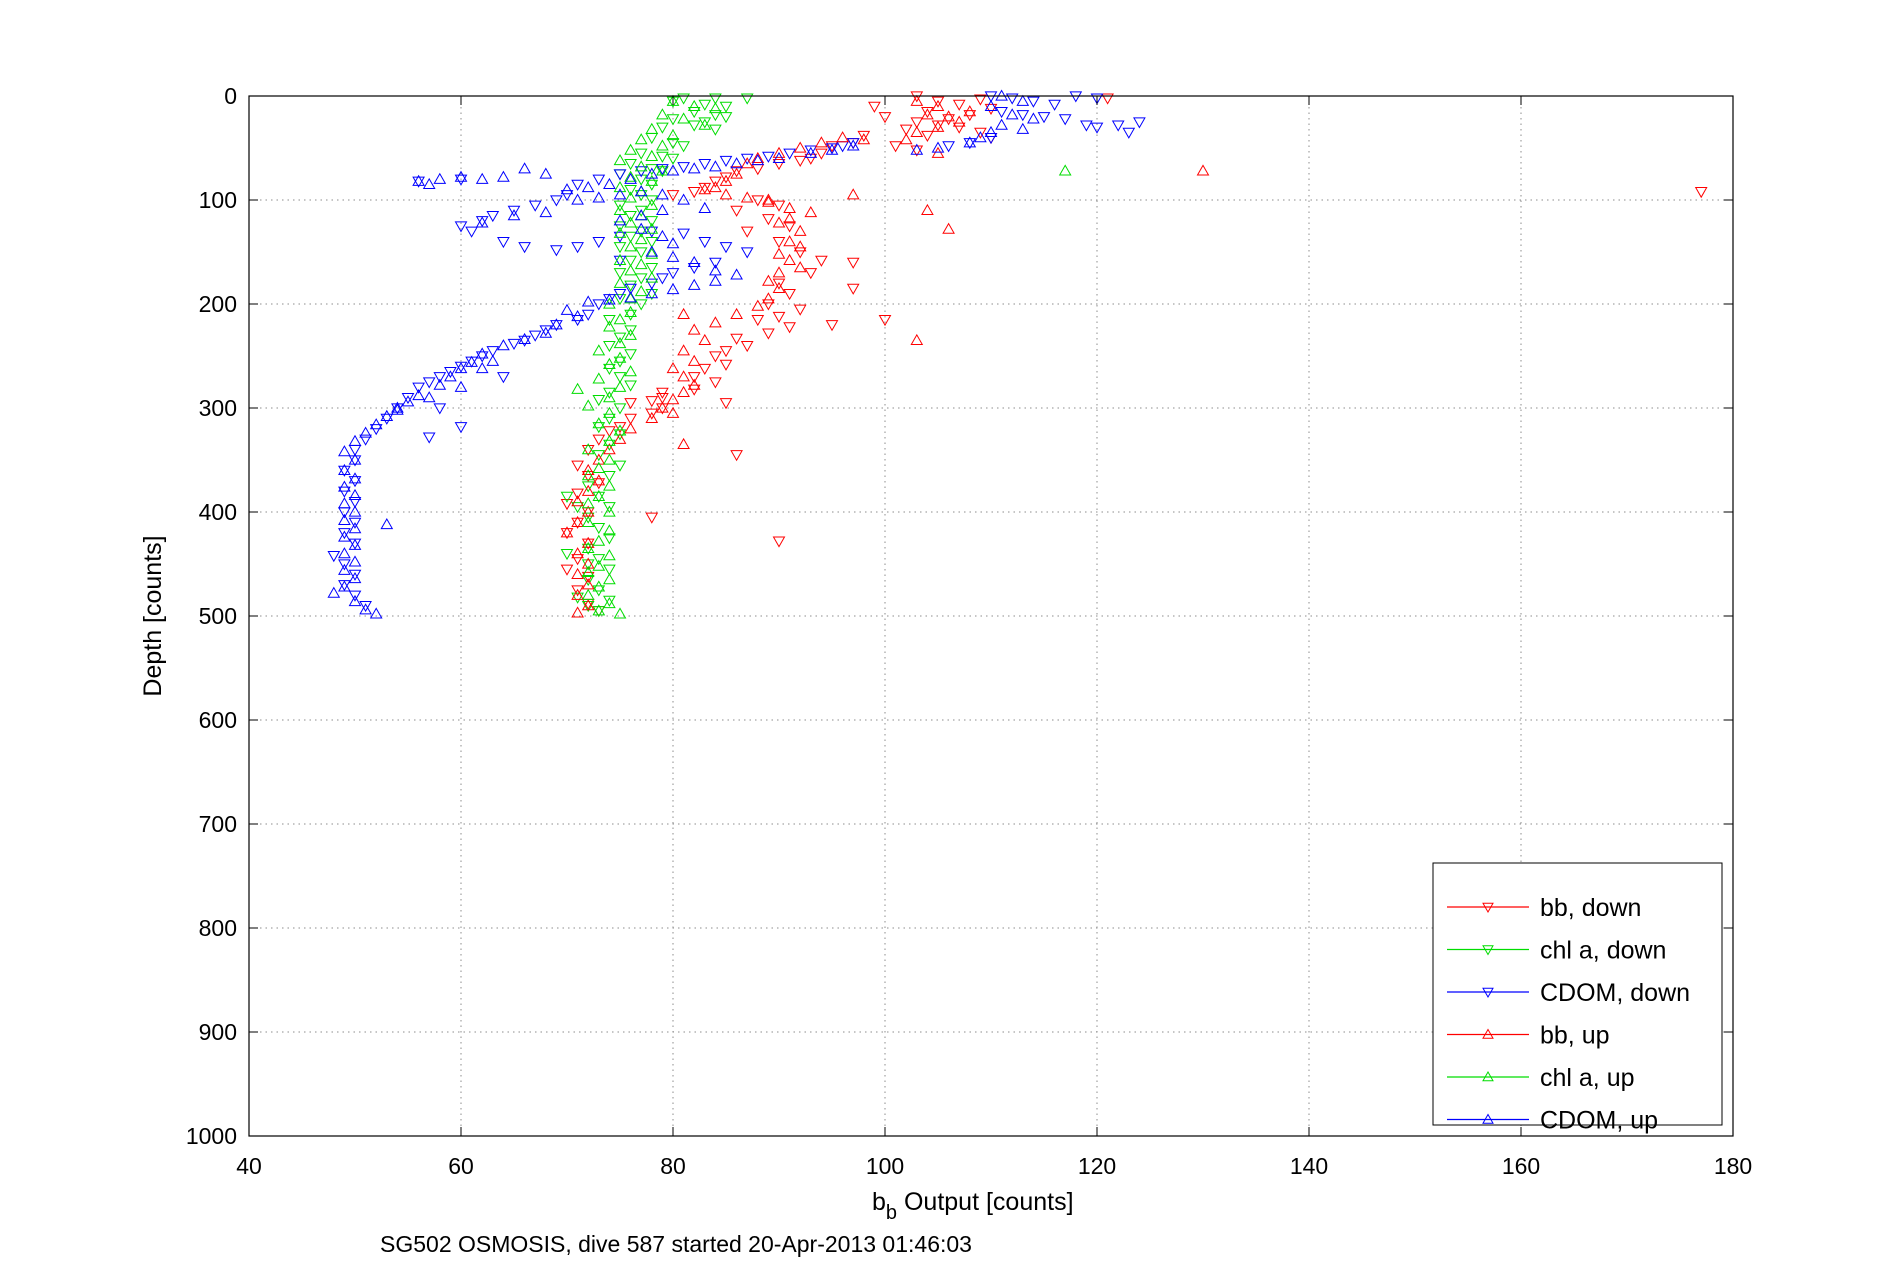 This screenshot has width=1891, height=1262. What do you see at coordinates (1521, 1166) in the screenshot?
I see `x-tick-label: 160` at bounding box center [1521, 1166].